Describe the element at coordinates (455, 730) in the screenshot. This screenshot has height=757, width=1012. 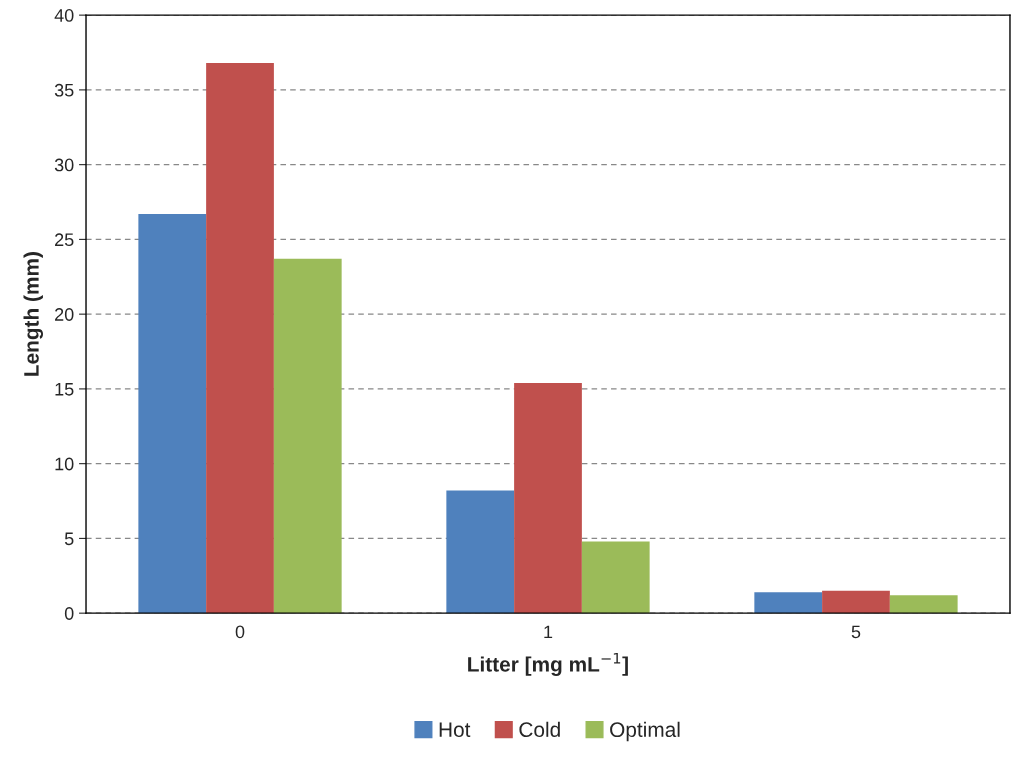
I see `legend-label: Hot` at that location.